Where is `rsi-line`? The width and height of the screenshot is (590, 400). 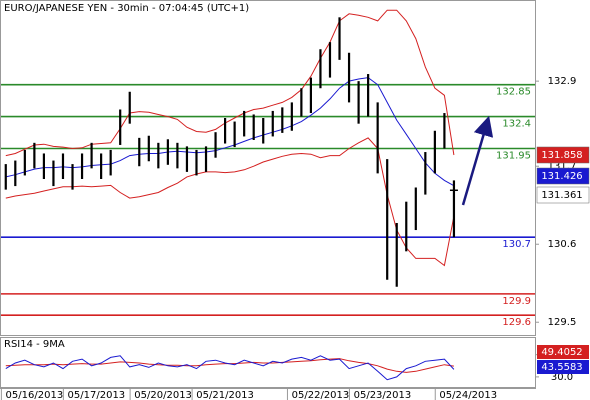
rsi-line is located at coordinates (230, 368).